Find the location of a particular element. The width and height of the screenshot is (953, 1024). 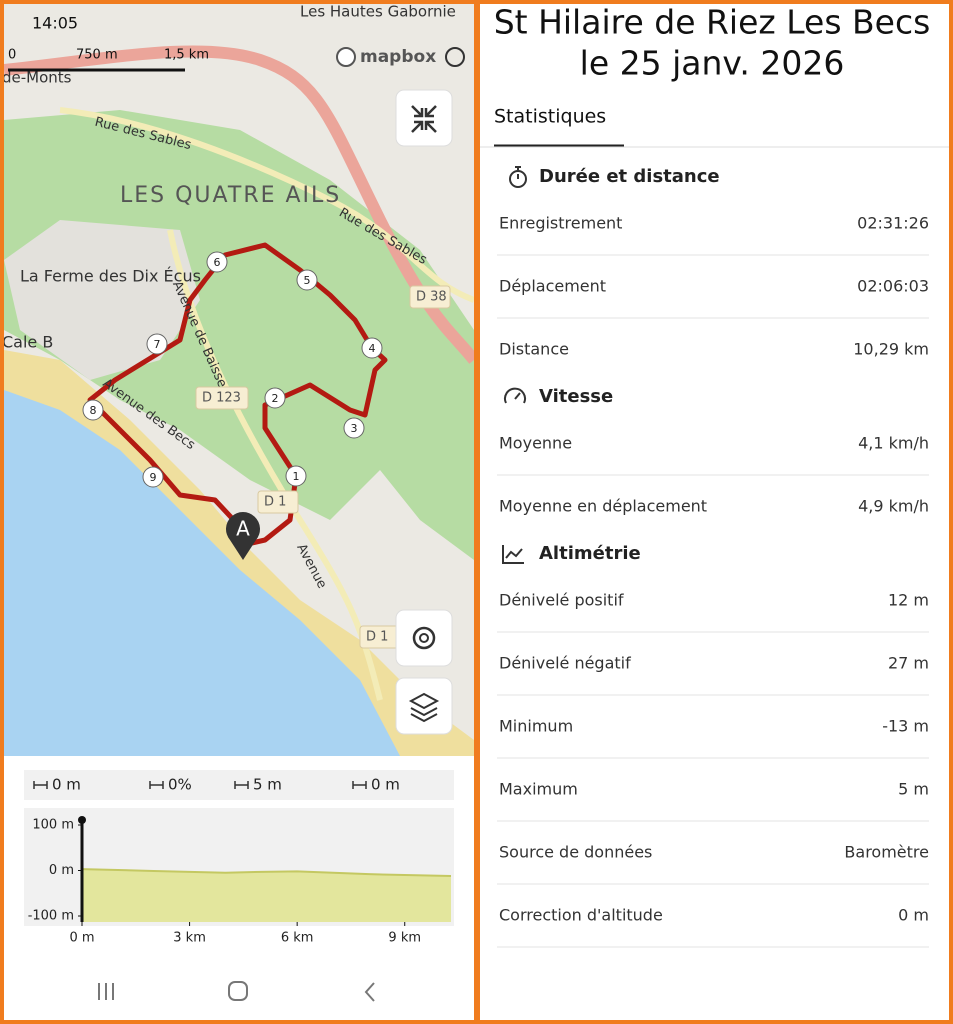

row-value: Baromètre is located at coordinates (886, 852).